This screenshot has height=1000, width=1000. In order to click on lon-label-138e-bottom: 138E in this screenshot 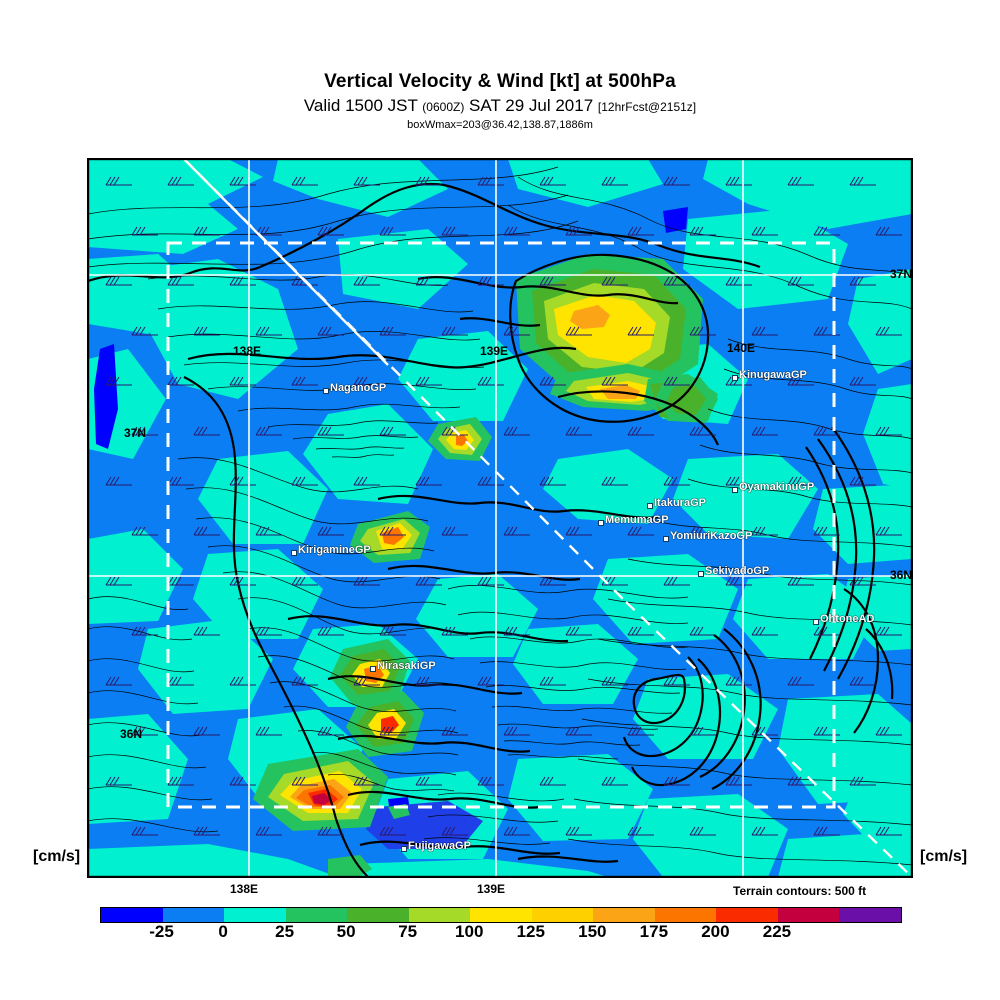, I will do `click(244, 889)`.